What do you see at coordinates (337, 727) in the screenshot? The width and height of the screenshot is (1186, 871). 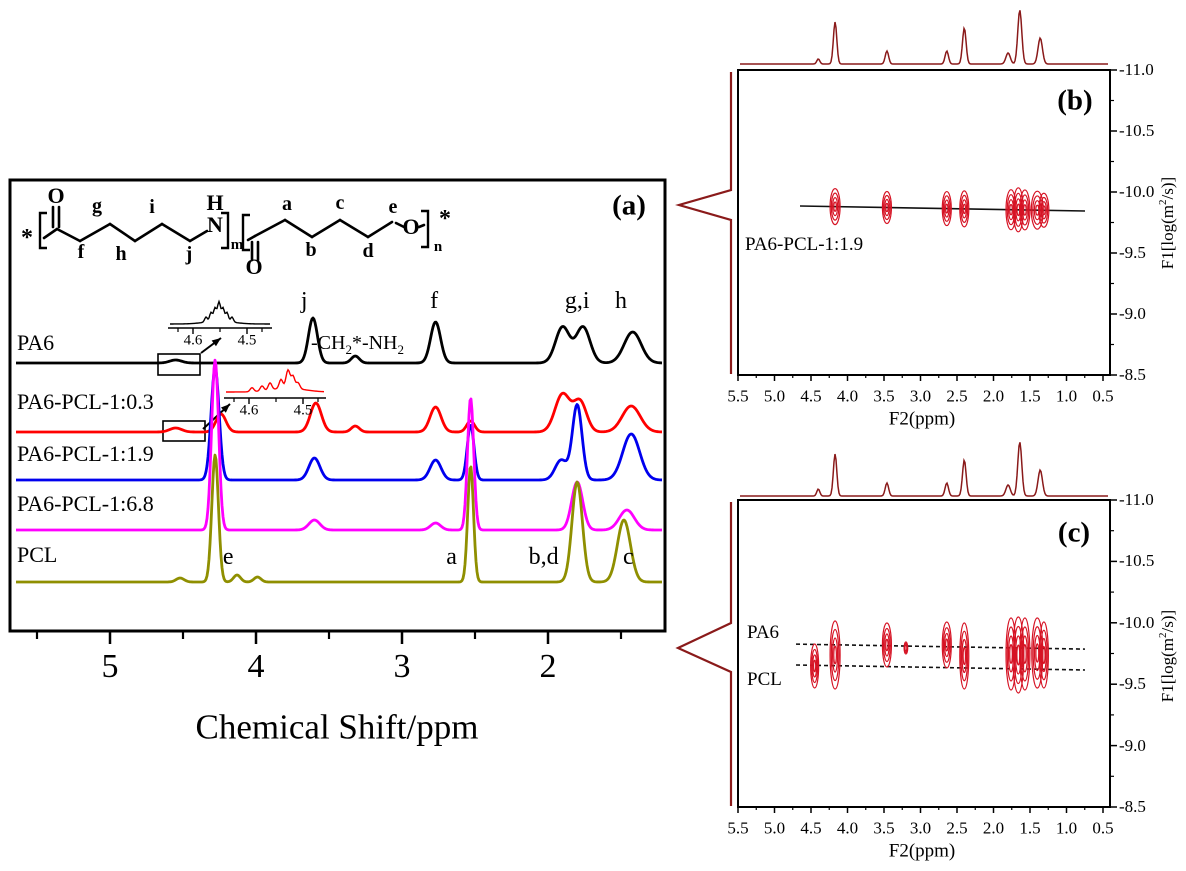 I see `panel-a-x-axis-title: Chemical Shift/ppm` at bounding box center [337, 727].